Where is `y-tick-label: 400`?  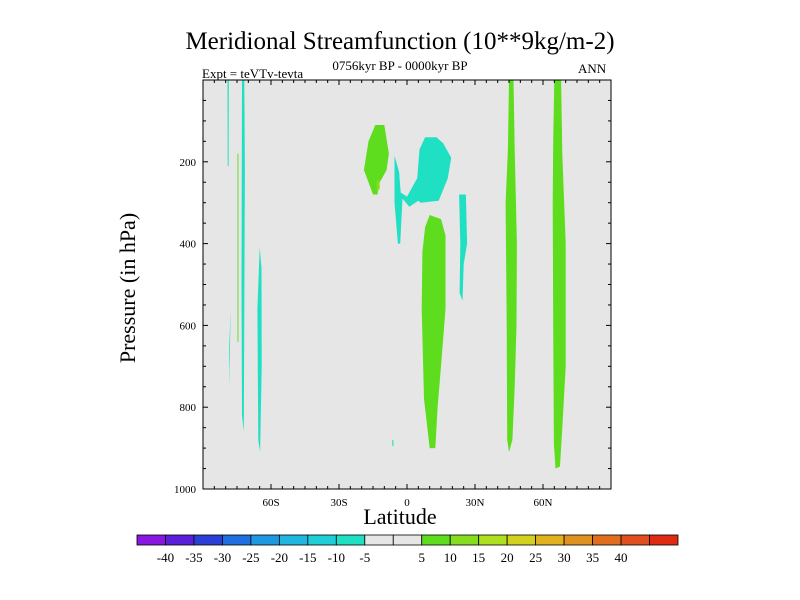
y-tick-label: 400 is located at coordinates (188, 245).